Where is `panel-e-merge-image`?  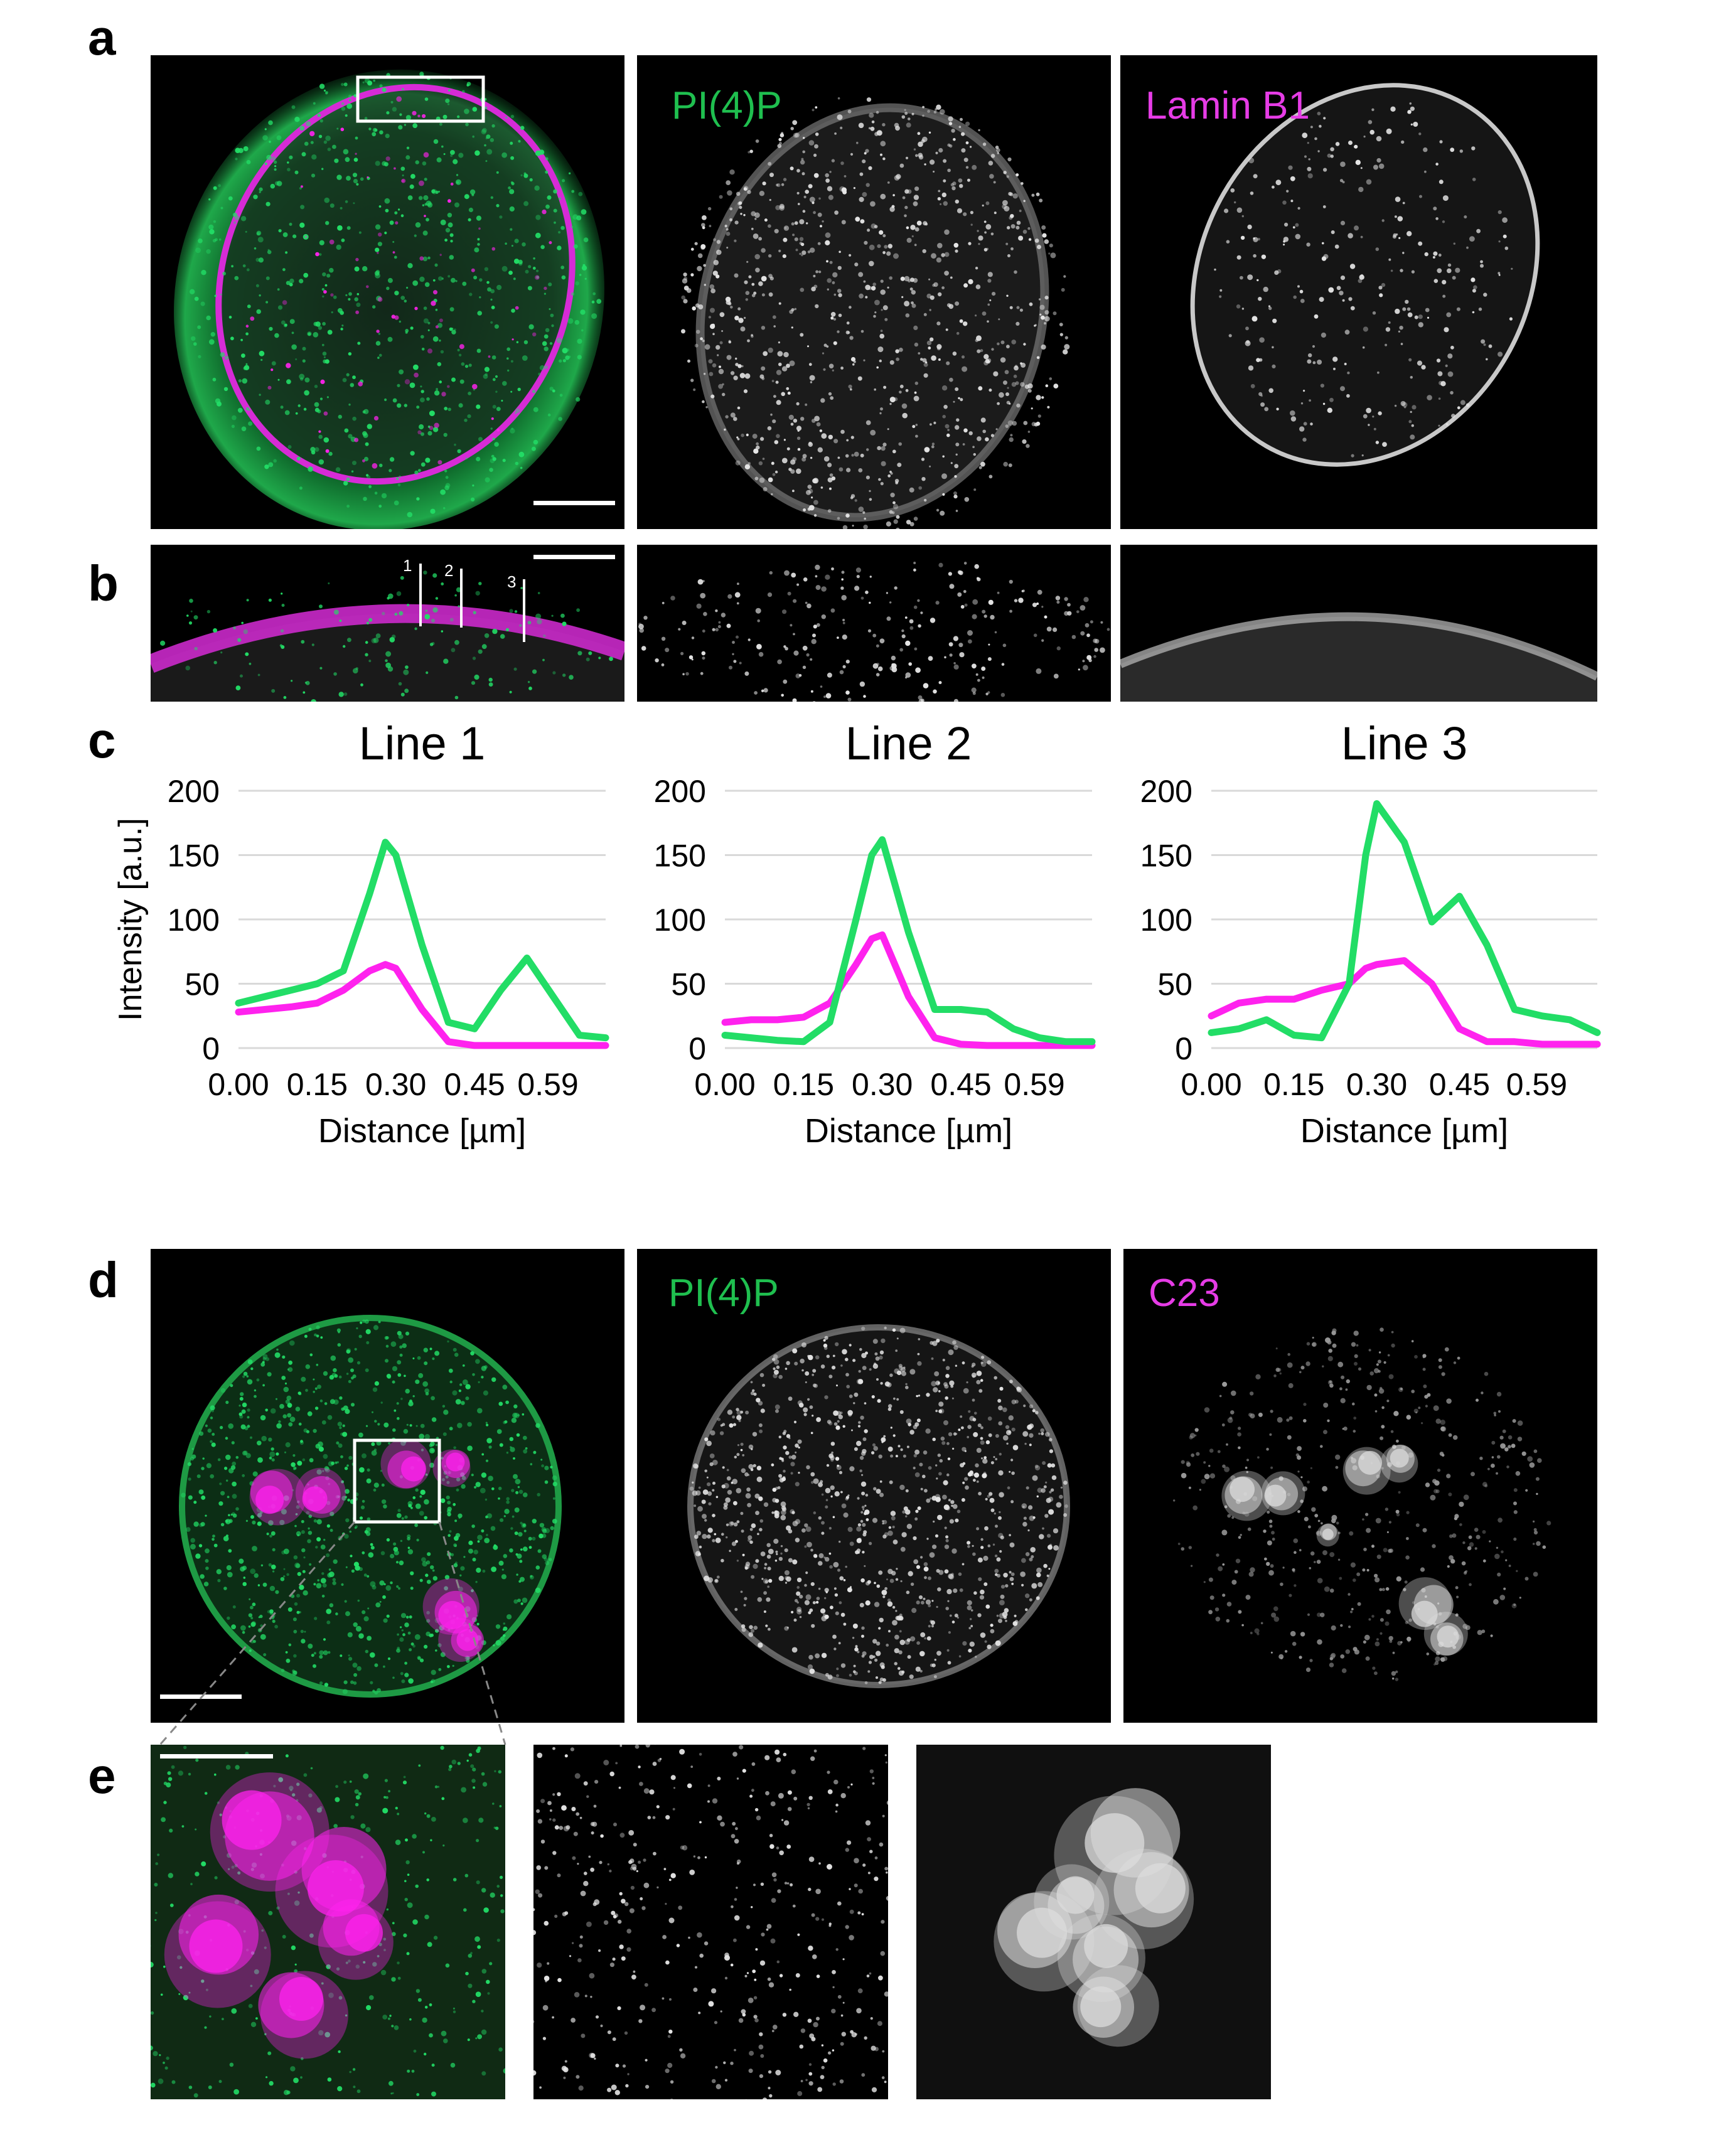 panel-e-merge-image is located at coordinates (328, 1922).